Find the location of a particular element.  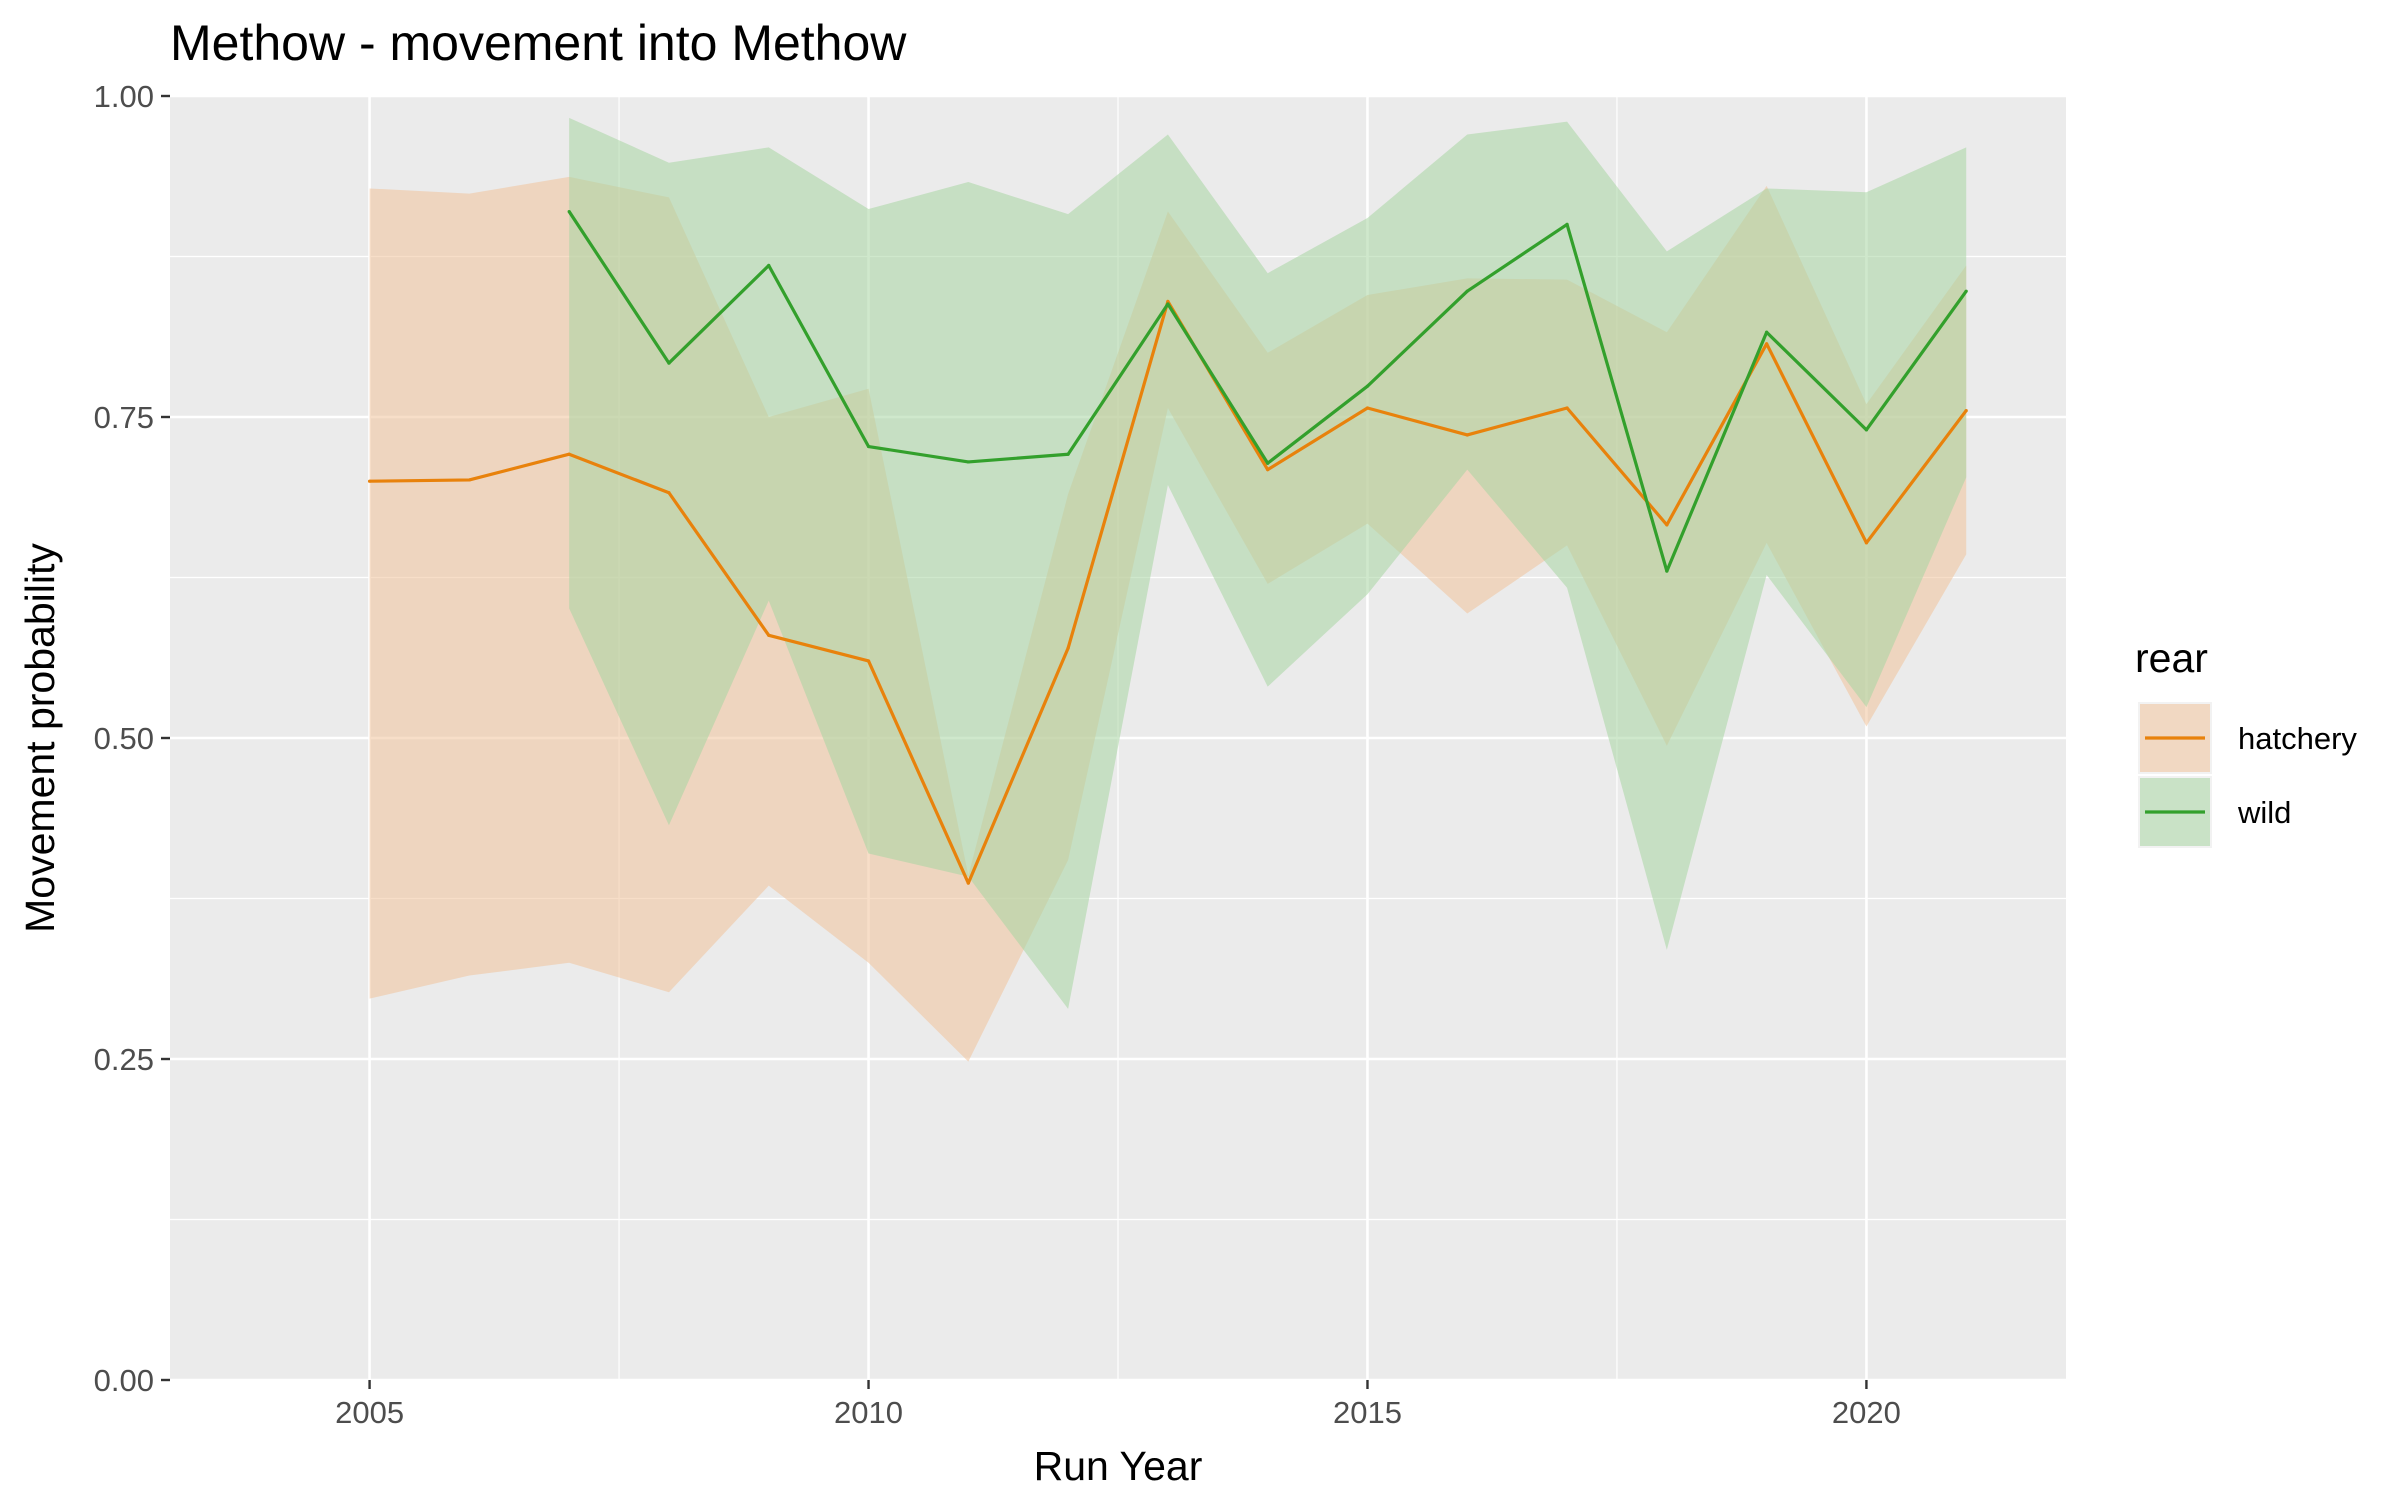

y-tick-label: 0.00 is located at coordinates (124, 1380).